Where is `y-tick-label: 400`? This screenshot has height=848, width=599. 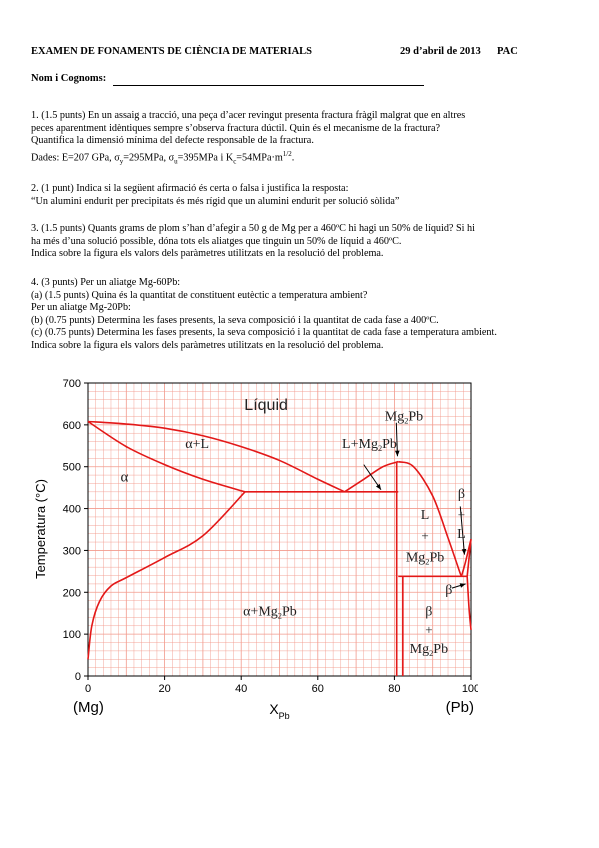
y-tick-label: 400 is located at coordinates (72, 510).